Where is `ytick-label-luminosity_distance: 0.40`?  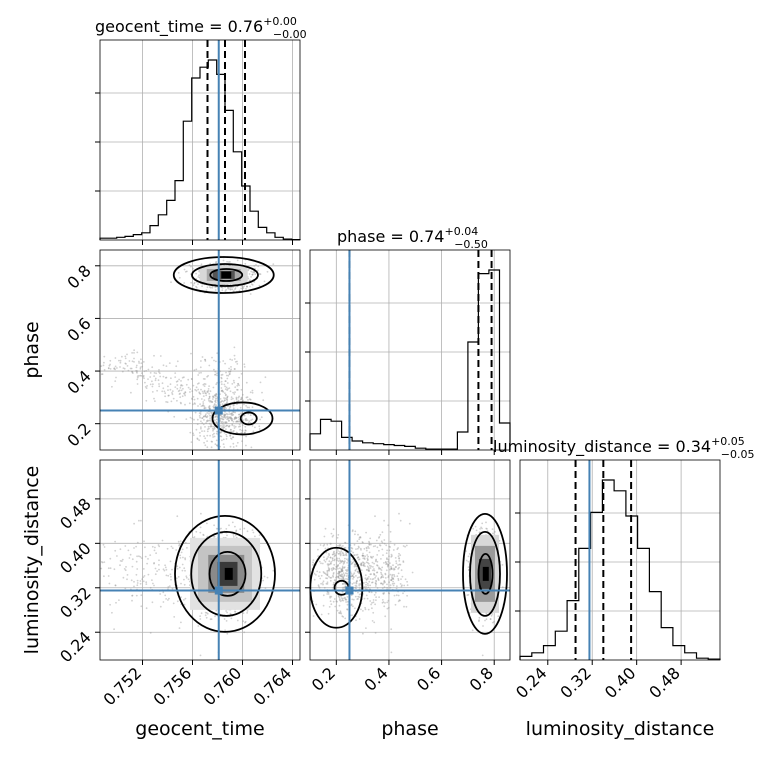 ytick-label-luminosity_distance: 0.40 is located at coordinates (75, 558).